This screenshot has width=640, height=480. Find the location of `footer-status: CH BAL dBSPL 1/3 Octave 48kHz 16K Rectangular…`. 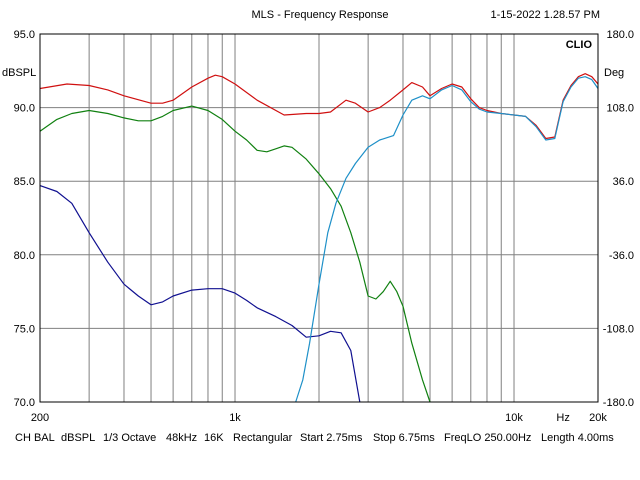

footer-status: CH BAL dBSPL 1/3 Octave 48kHz 16K Rectangular… is located at coordinates (314, 438).